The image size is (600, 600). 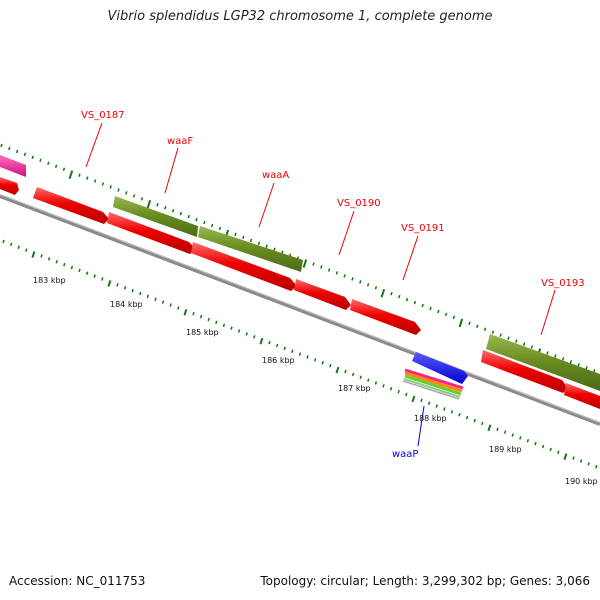 What do you see at coordinates (103, 115) in the screenshot?
I see `gene-label-vs0187: VS_0187` at bounding box center [103, 115].